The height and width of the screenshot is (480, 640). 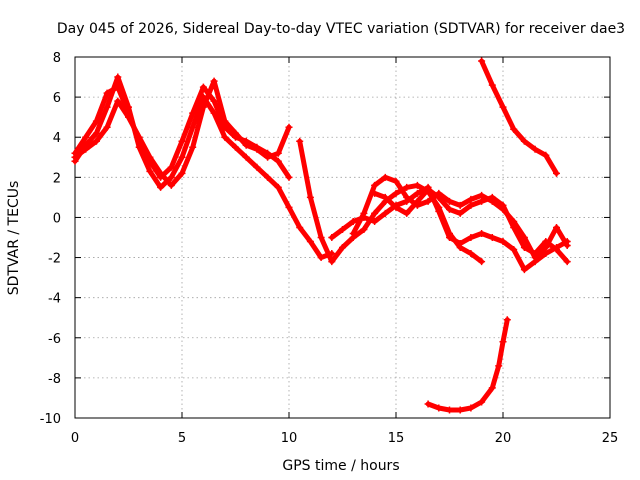 What do you see at coordinates (54, 379) in the screenshot?
I see `y-tick-label: -8` at bounding box center [54, 379].